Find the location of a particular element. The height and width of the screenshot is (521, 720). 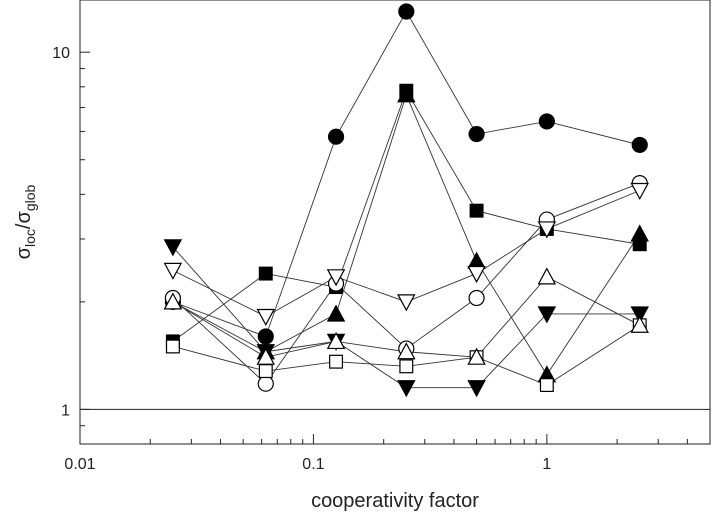

x-tick-label: 0.01 is located at coordinates (79, 464).